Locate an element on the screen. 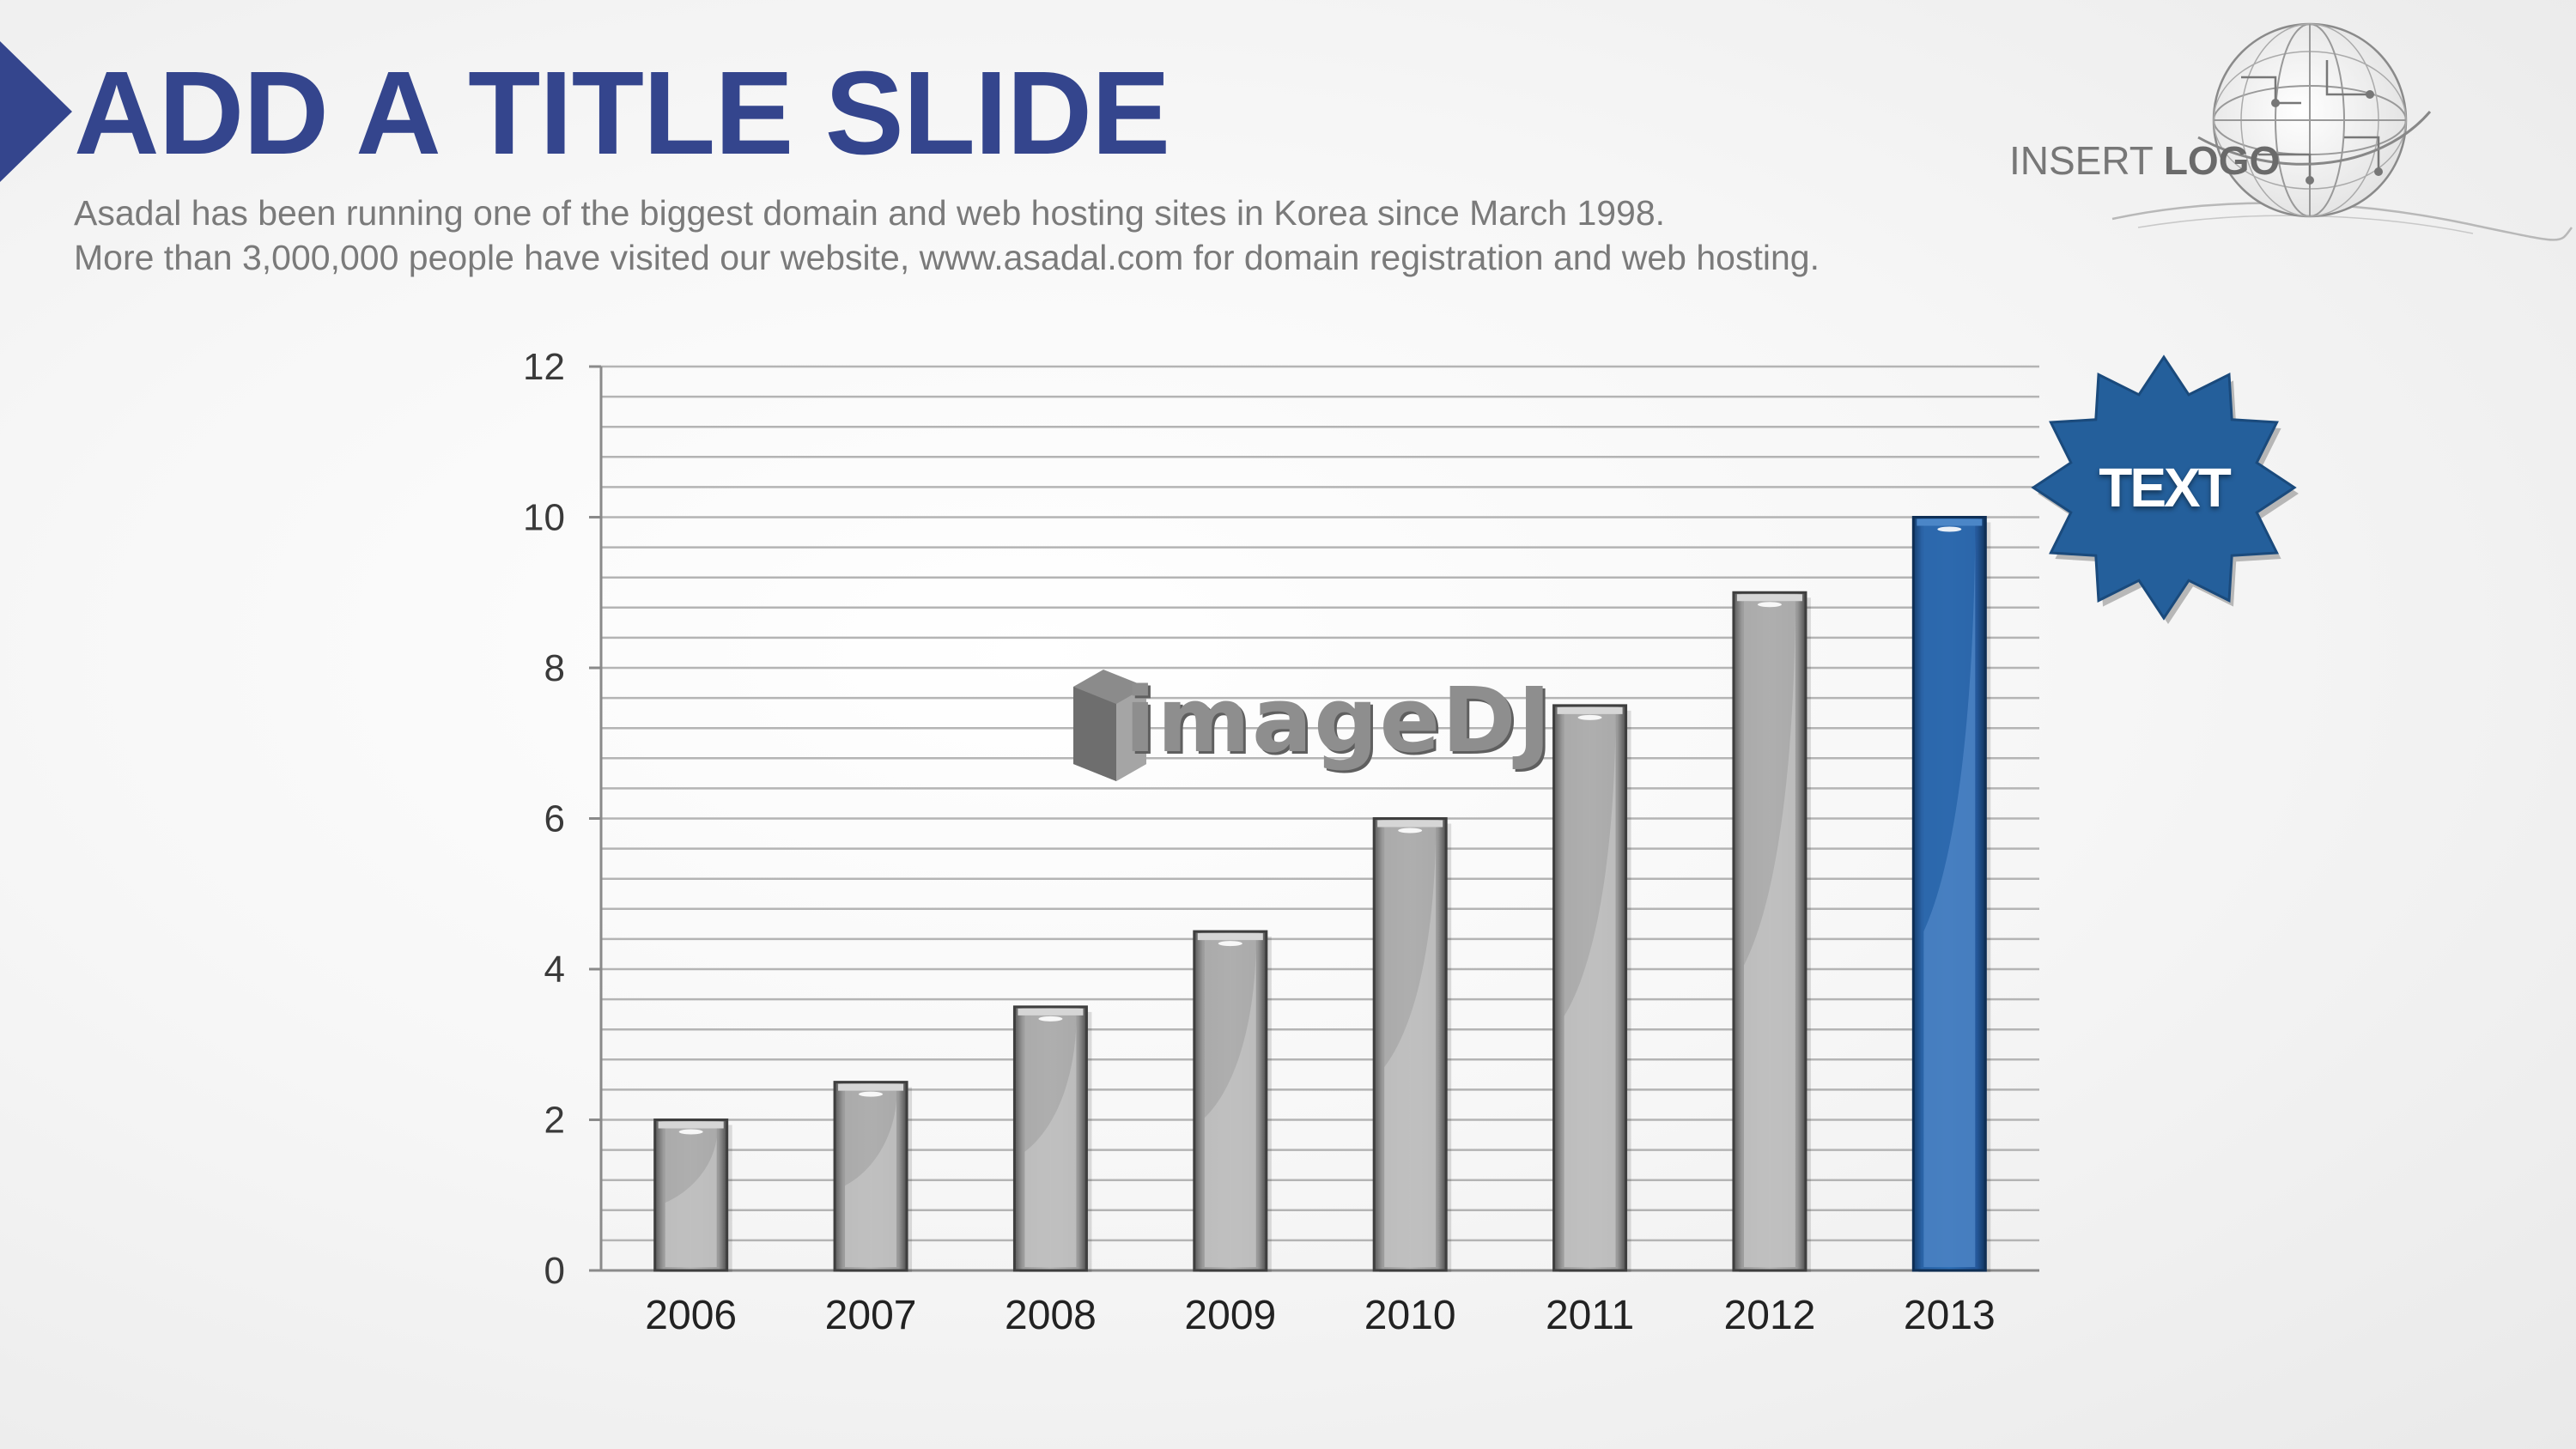 Image resolution: width=2576 pixels, height=1449 pixels. x-tick-label: 2007 is located at coordinates (871, 1315).